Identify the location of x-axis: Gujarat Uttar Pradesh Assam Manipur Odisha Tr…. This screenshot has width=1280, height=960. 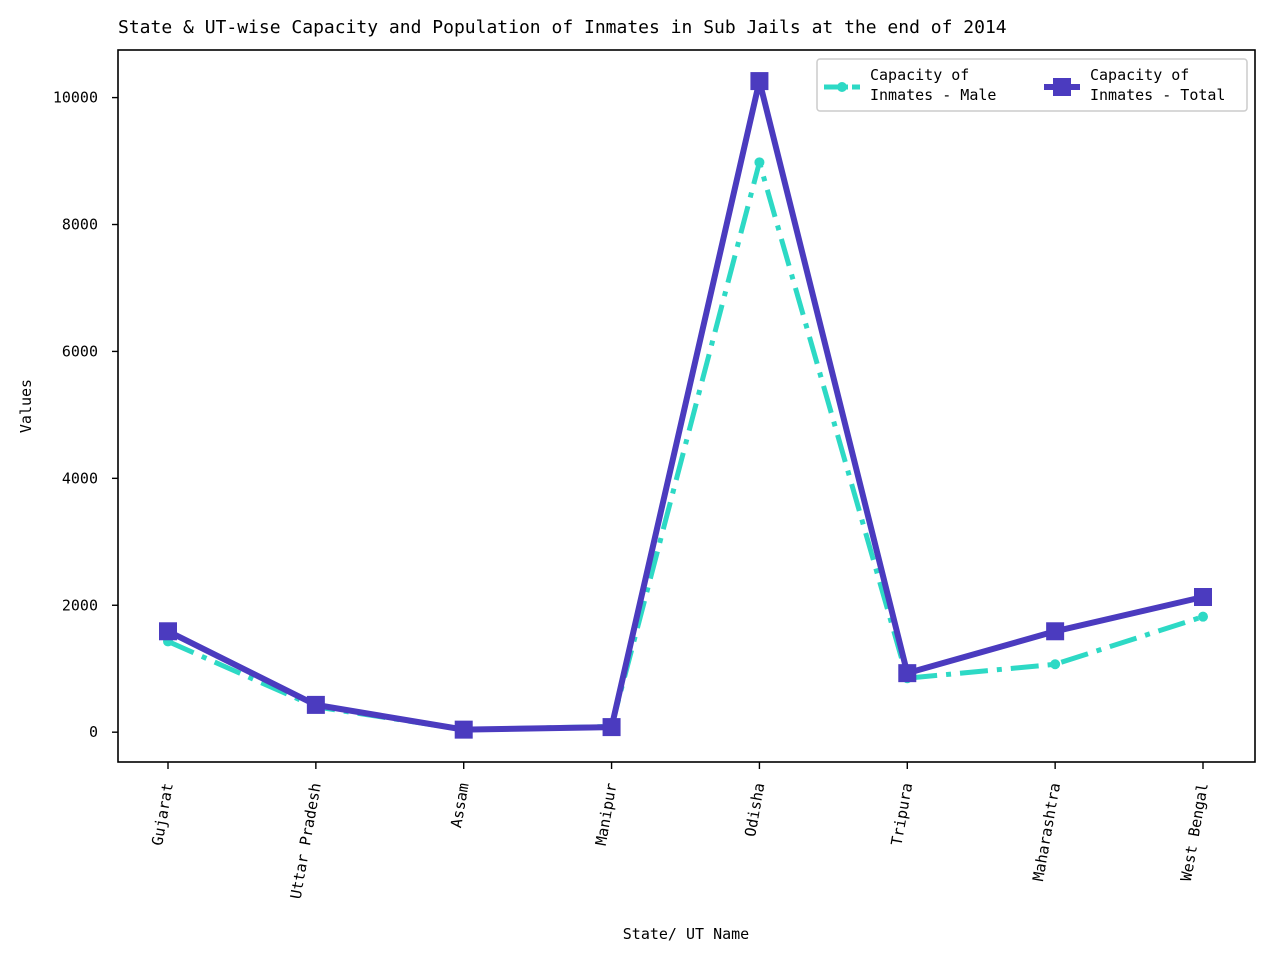
(680, 831).